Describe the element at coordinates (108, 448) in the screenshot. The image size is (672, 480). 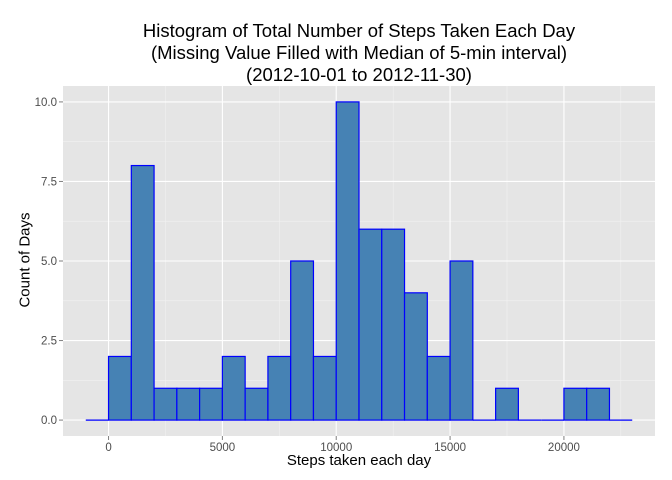
I see `x-tick-label: 0` at that location.